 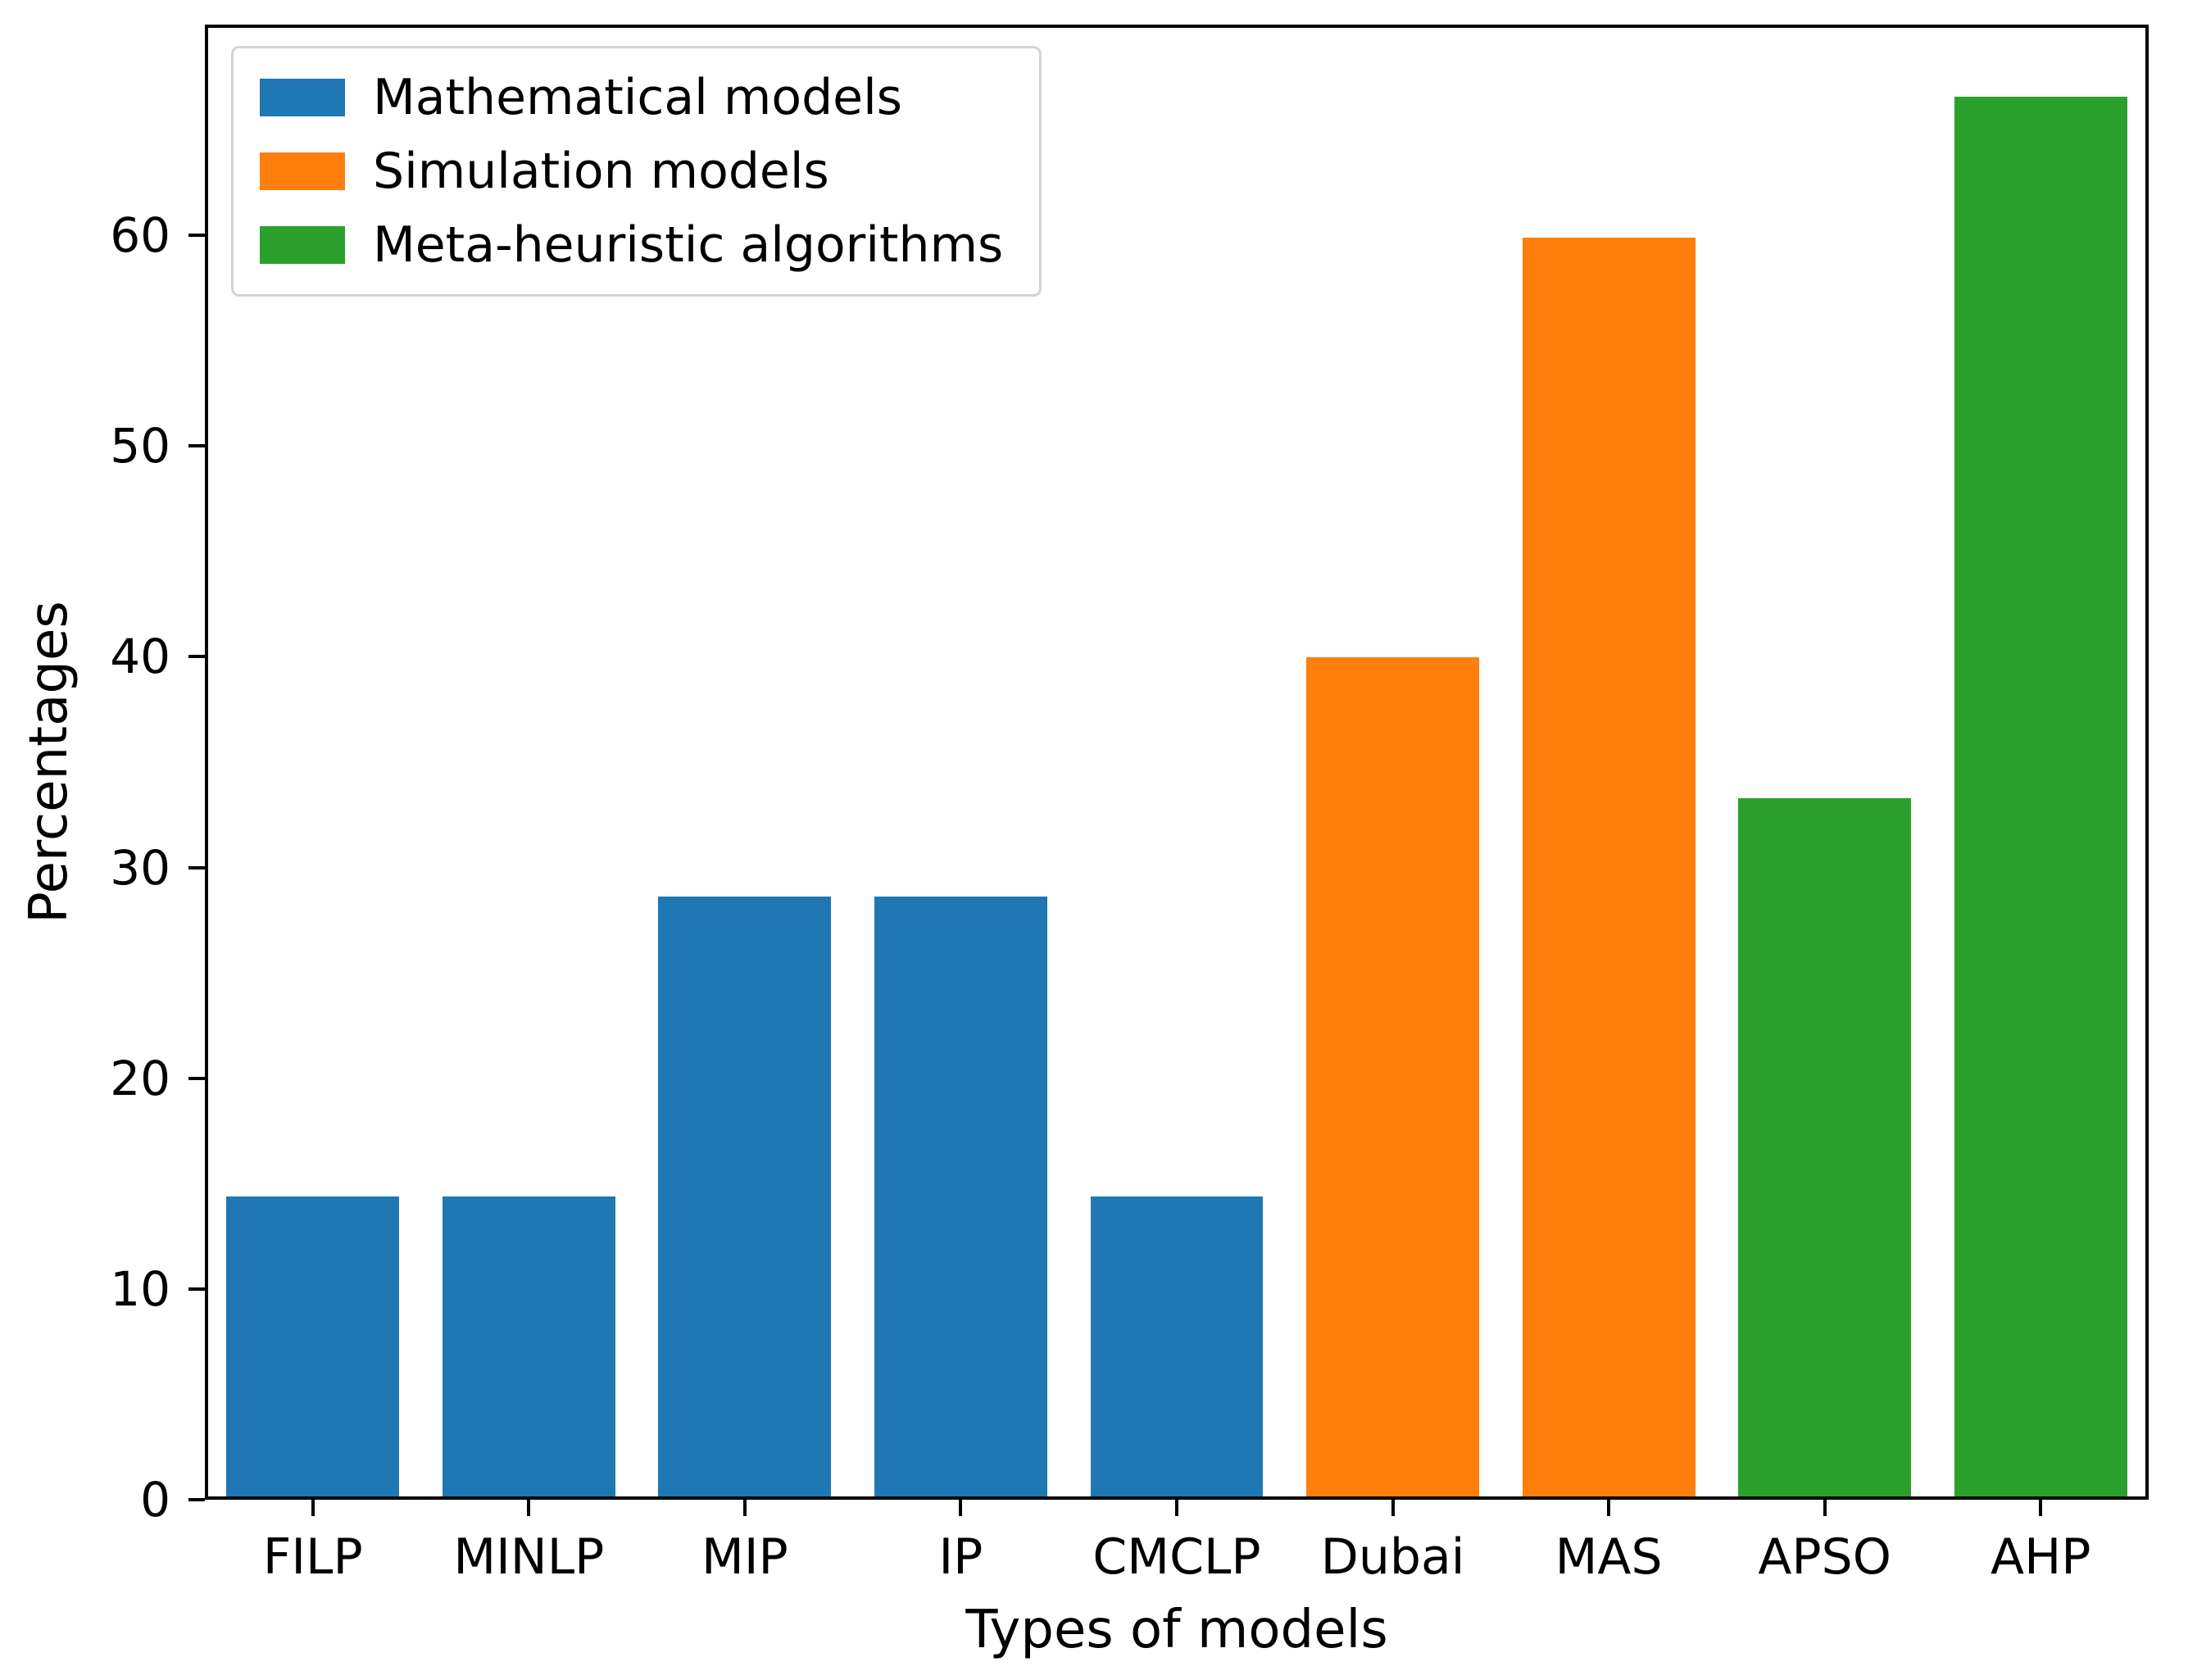 I want to click on x-tick-label-IP: IP, so click(x=960, y=1557).